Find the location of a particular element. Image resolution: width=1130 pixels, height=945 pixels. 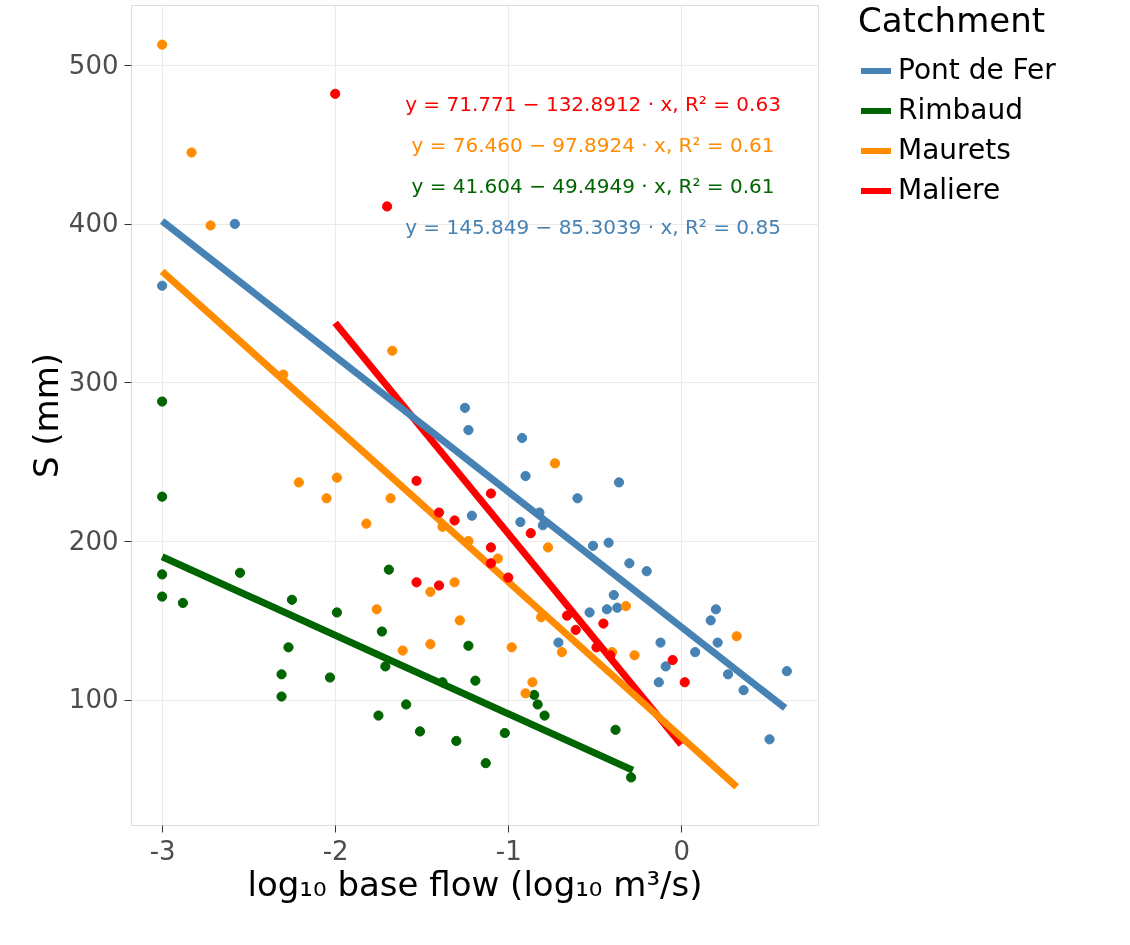

x-tick-label: -1 is located at coordinates (508, 850).